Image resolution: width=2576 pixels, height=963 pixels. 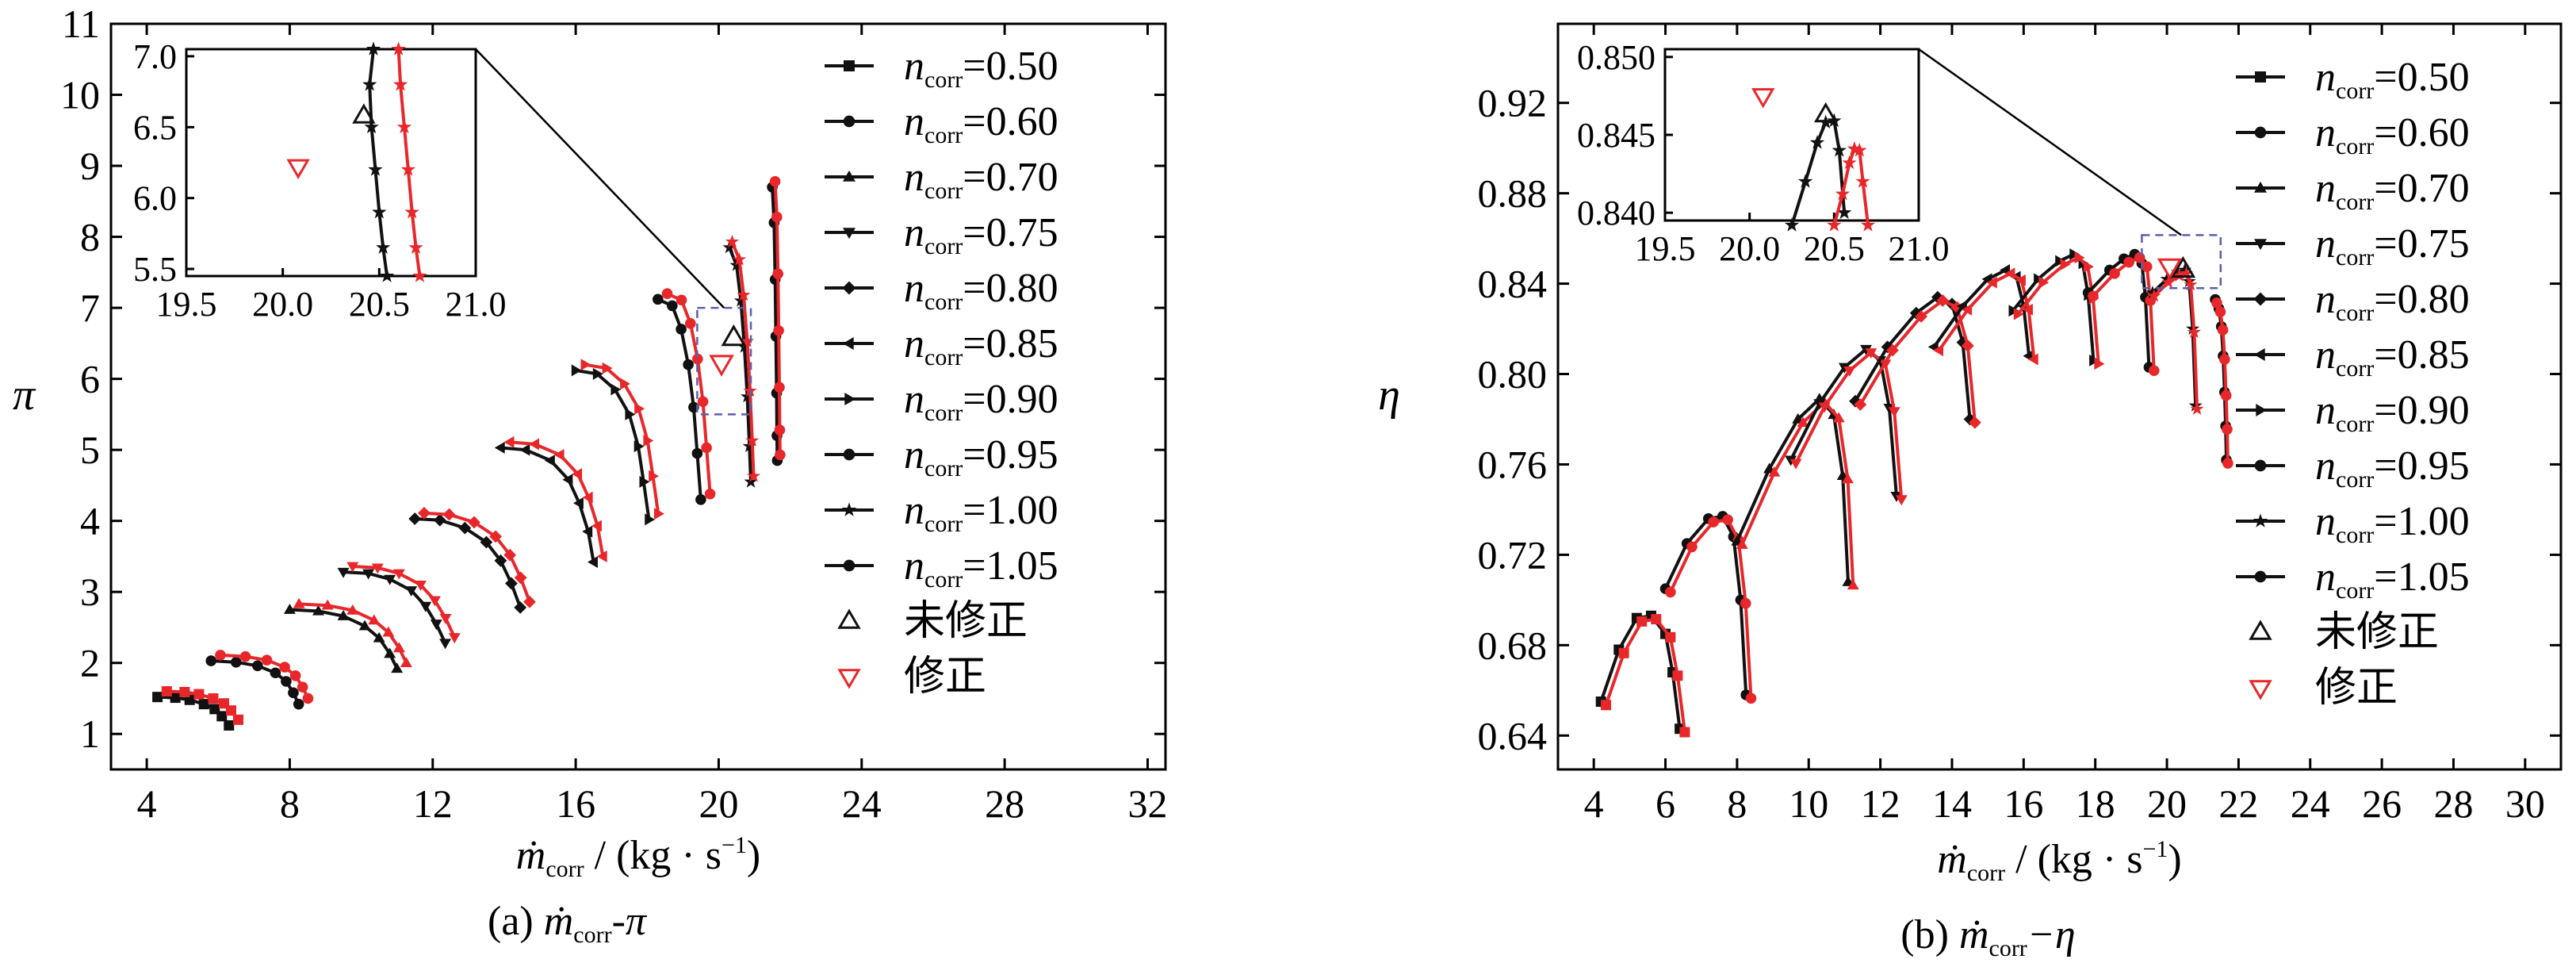 I want to click on x-label-var: ṁ, so click(x=1952, y=859).